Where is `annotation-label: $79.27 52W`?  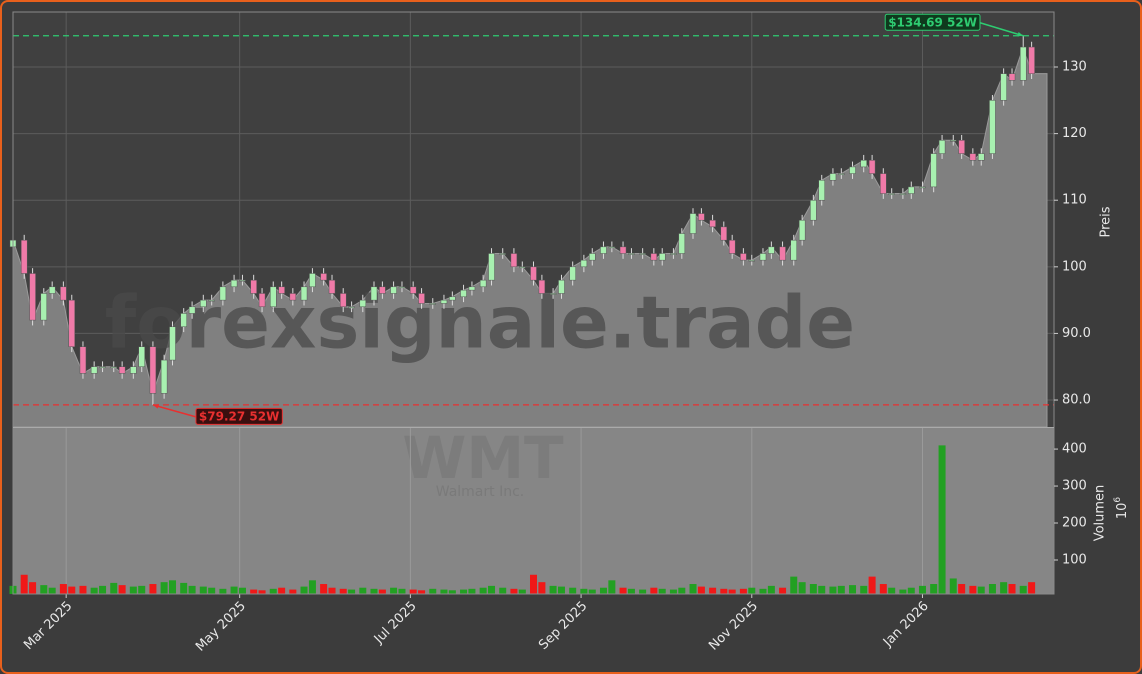
annotation-label: $79.27 52W is located at coordinates (239, 416).